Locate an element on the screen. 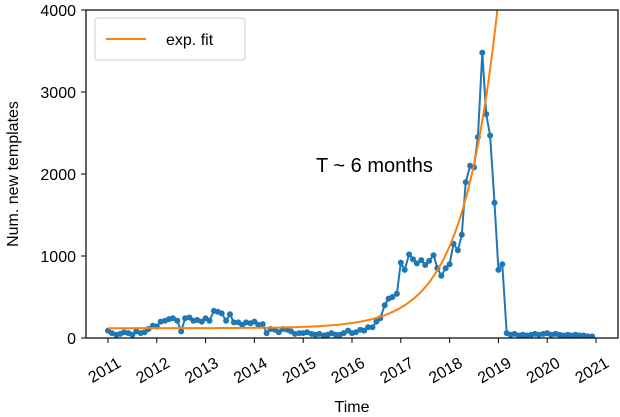  y-tick-label-0: 0 is located at coordinates (71, 339).